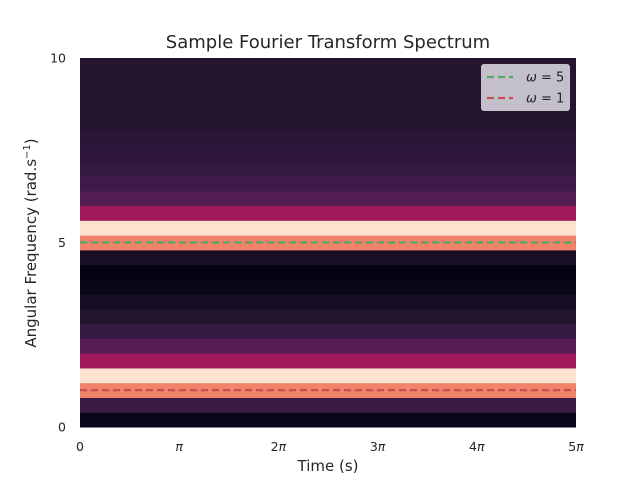 The width and height of the screenshot is (640, 480). Describe the element at coordinates (545, 78) in the screenshot. I see `legend-label-0: ω = 5` at that location.